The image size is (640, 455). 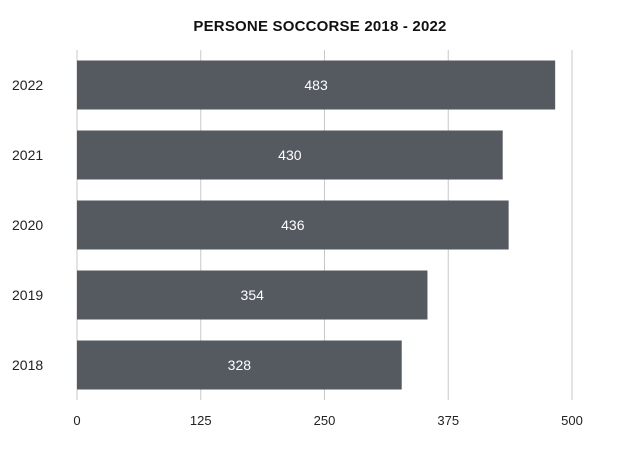 I want to click on x-axis-tick-labels: 0 125 250 375 500, so click(x=327, y=420).